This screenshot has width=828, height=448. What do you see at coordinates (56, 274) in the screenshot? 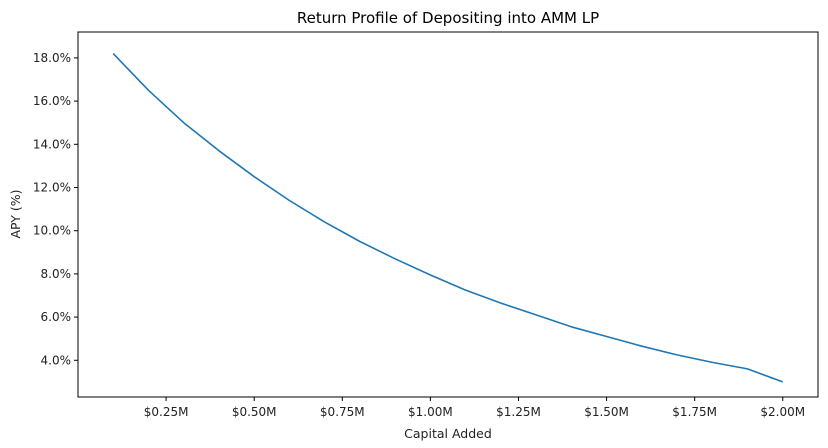
I see `y-tick-label: 8.0%` at bounding box center [56, 274].